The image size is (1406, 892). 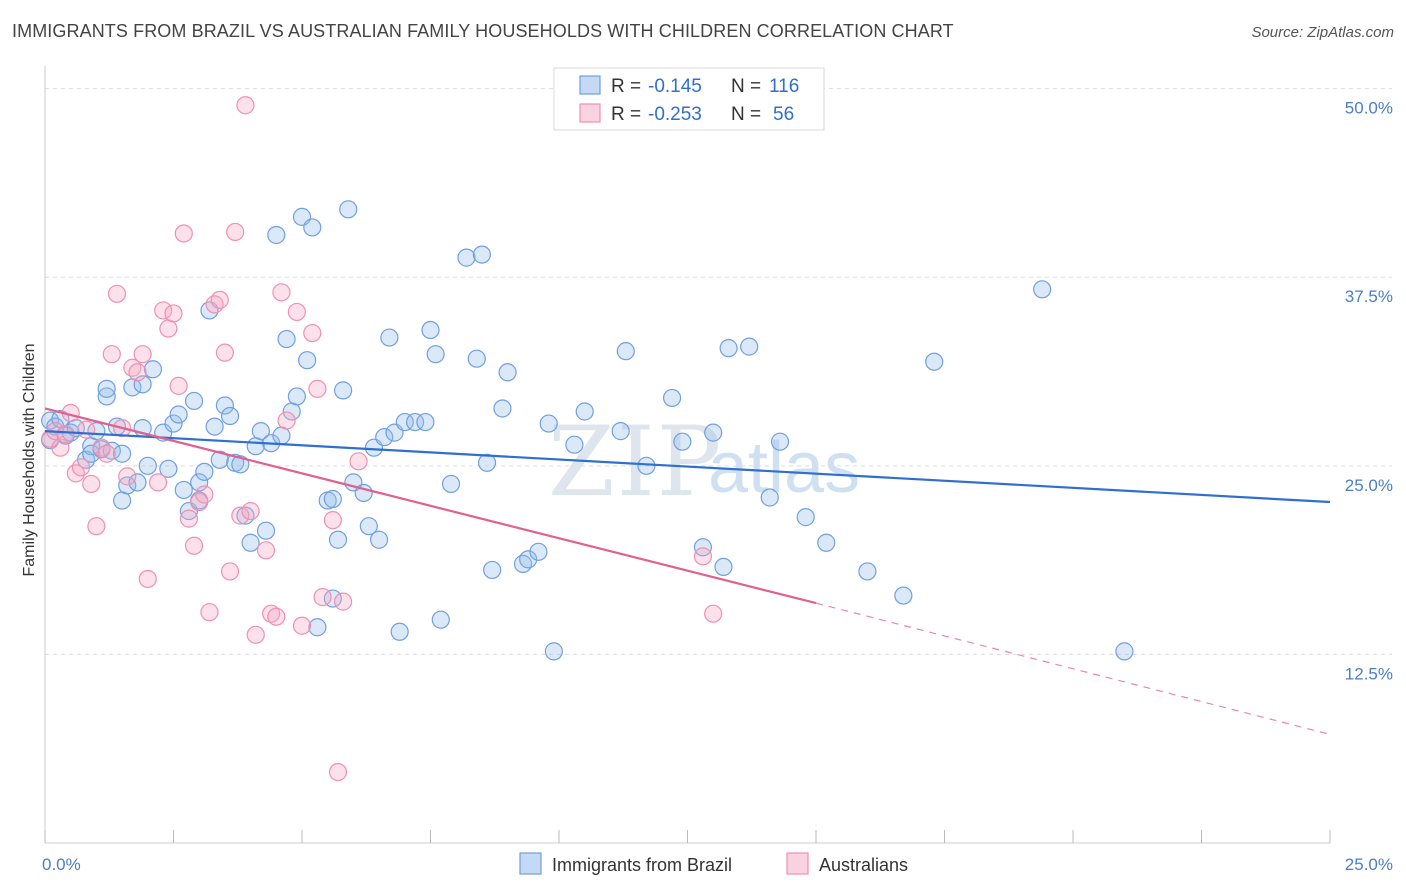 What do you see at coordinates (675, 86) in the screenshot?
I see `legend-r-value-brazil: -0.145` at bounding box center [675, 86].